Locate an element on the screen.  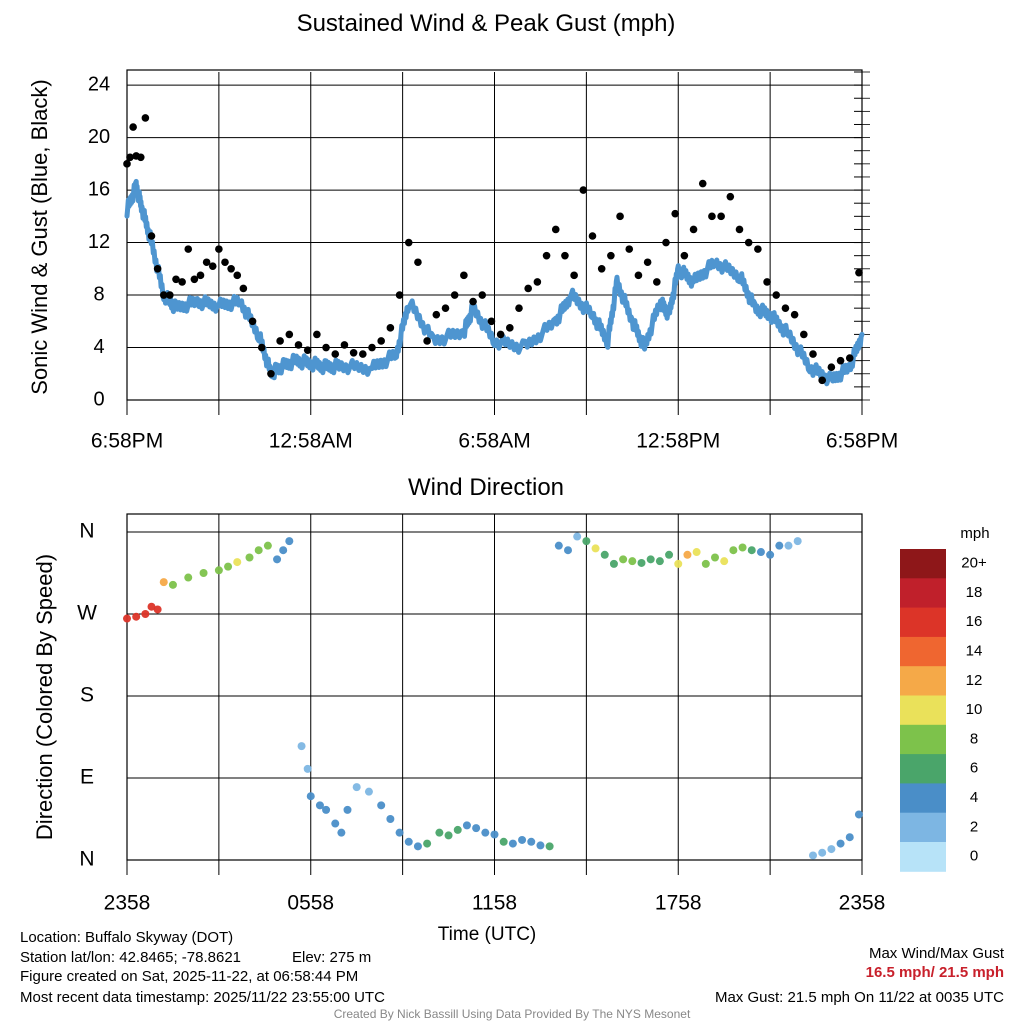
top-ytick-label: 16 is located at coordinates (99, 189).